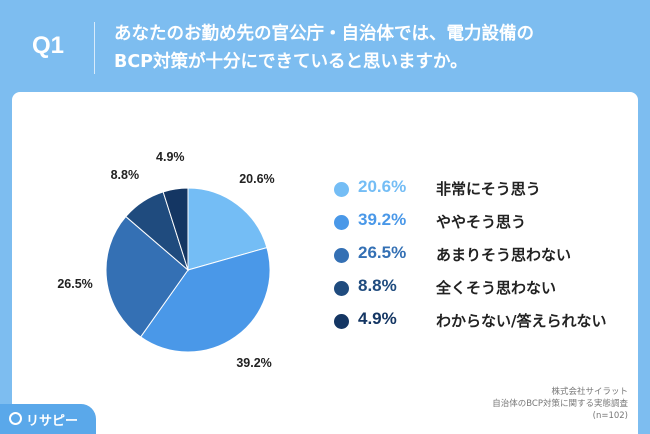 The height and width of the screenshot is (434, 650). I want to click on question-line-1: あなたのお勤め先の官公庁・自治体では、電力設備の, so click(324, 34).